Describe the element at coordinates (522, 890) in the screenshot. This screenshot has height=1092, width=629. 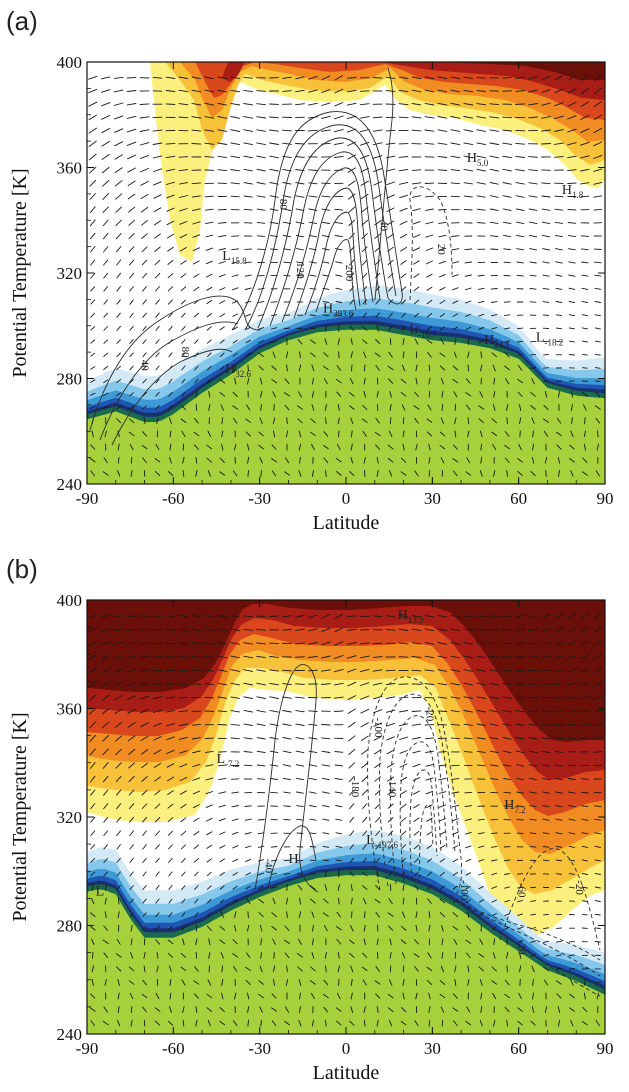
I see `contour-label: -60` at that location.